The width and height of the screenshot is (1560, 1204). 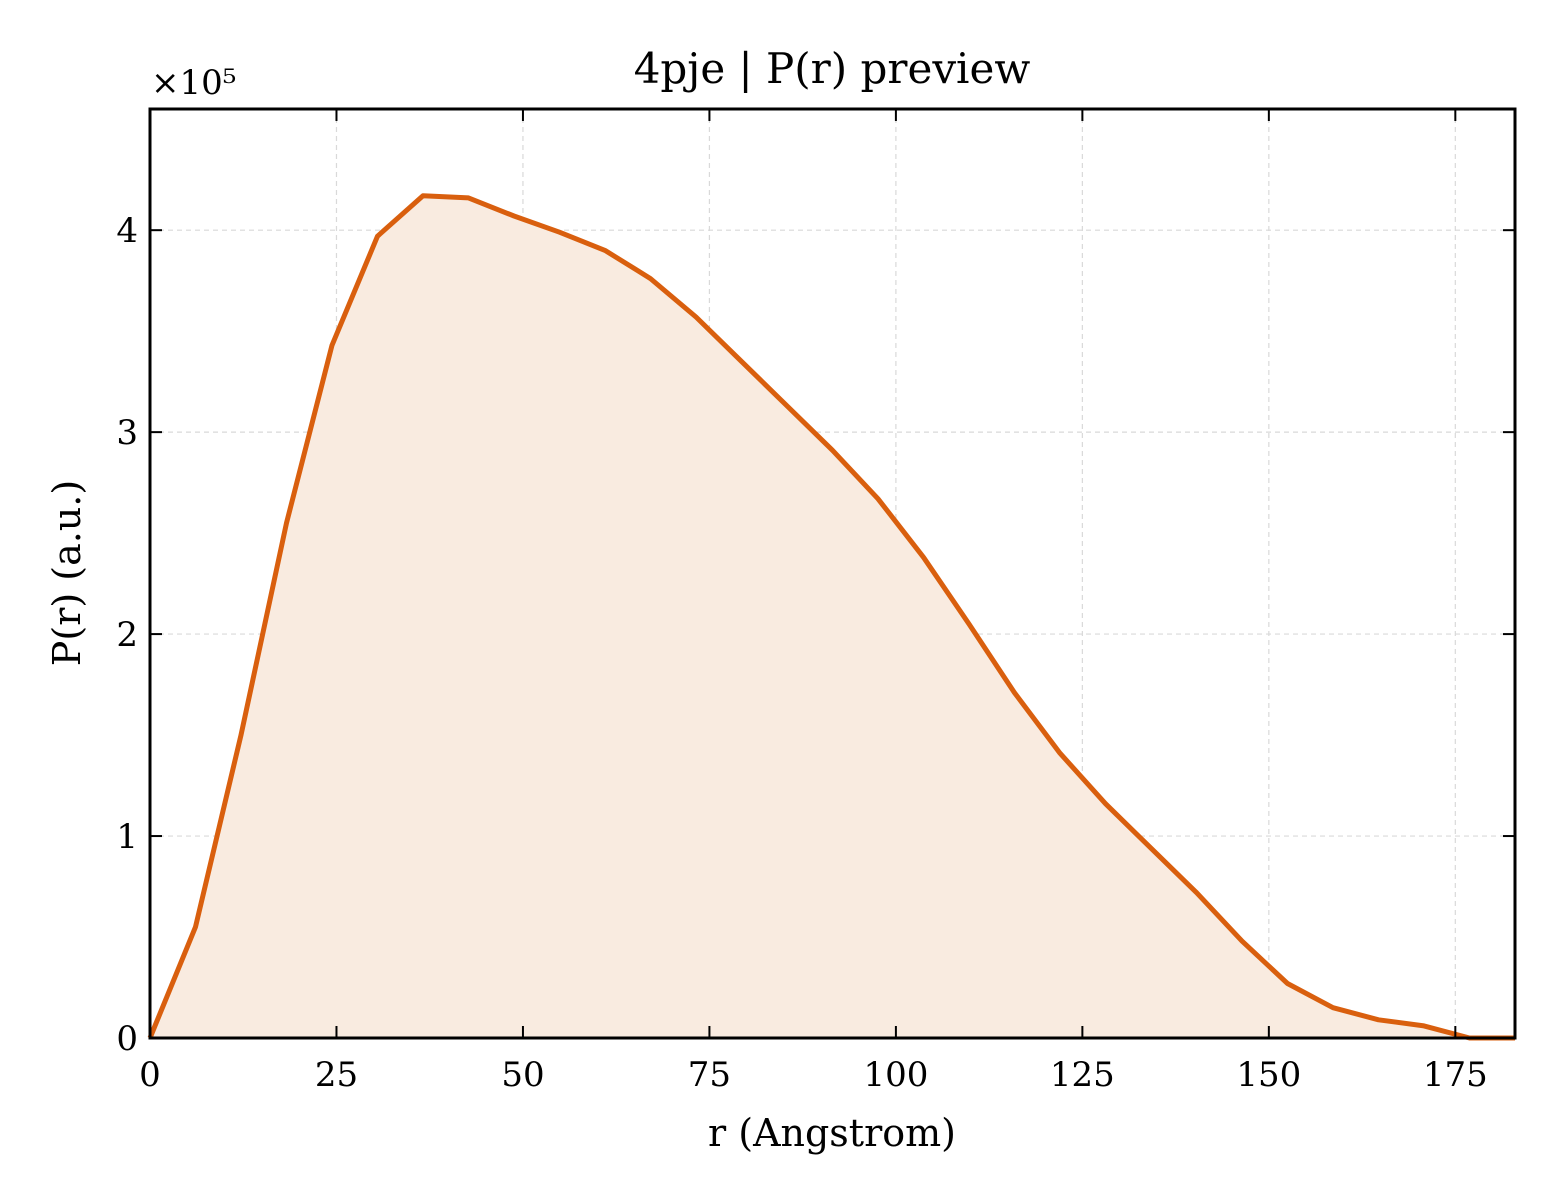 What do you see at coordinates (1455, 1075) in the screenshot?
I see `x-tick-label: 175` at bounding box center [1455, 1075].